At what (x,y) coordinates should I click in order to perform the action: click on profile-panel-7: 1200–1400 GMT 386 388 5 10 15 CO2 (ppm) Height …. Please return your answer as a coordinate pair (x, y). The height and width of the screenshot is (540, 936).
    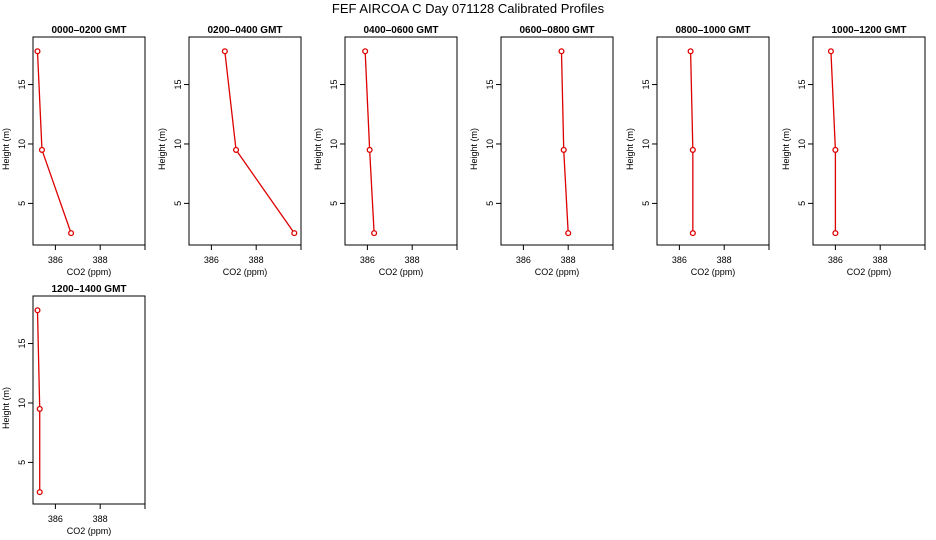
    Looking at the image, I should click on (73, 410).